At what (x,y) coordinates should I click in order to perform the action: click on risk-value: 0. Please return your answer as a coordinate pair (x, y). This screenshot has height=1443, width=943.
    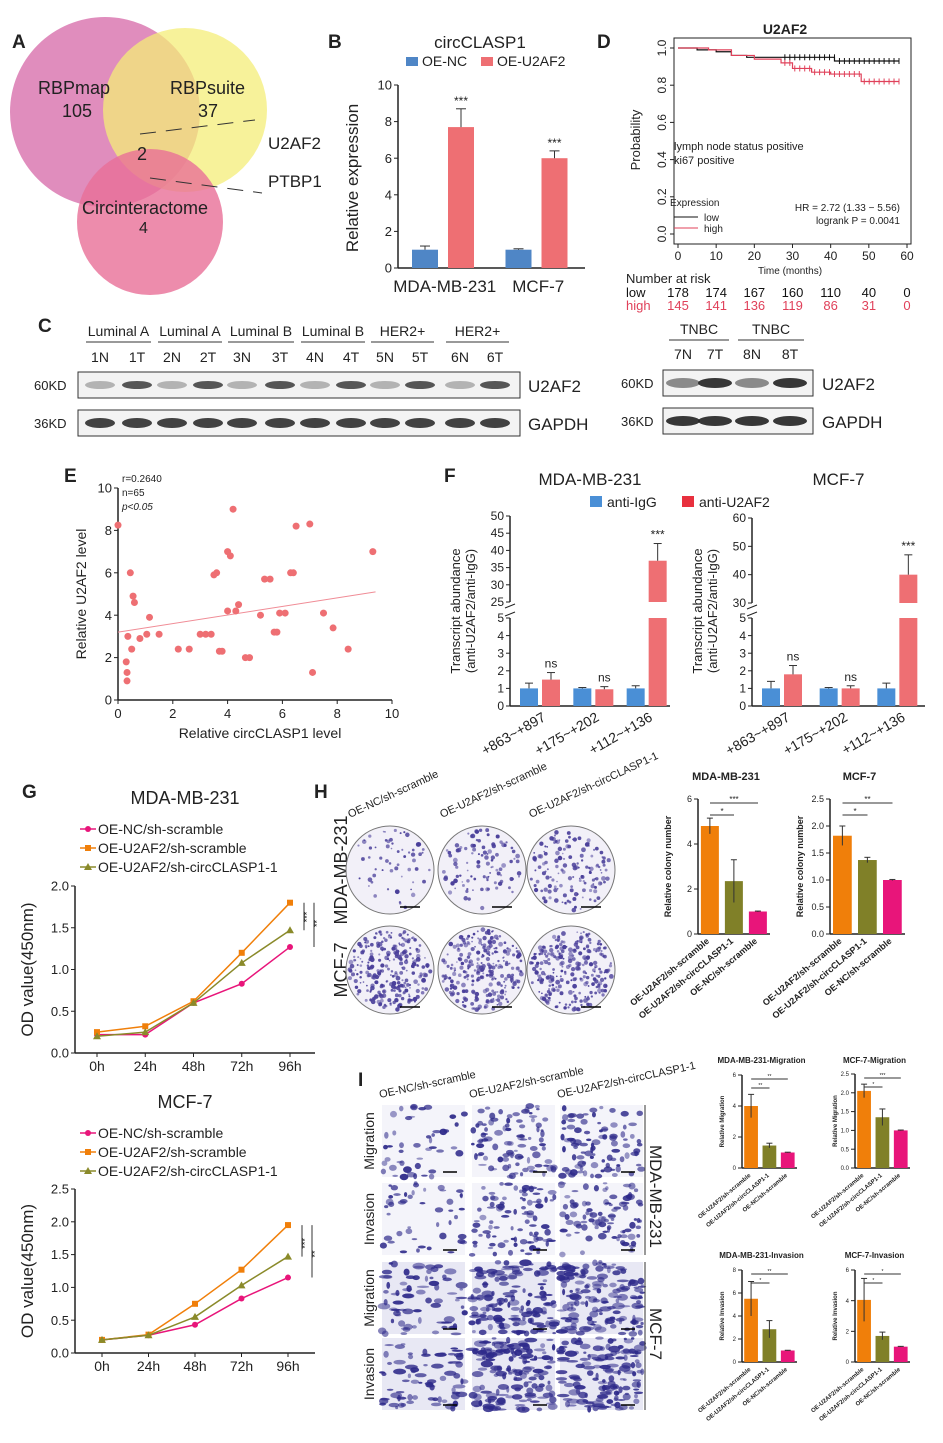
    Looking at the image, I should click on (906, 305).